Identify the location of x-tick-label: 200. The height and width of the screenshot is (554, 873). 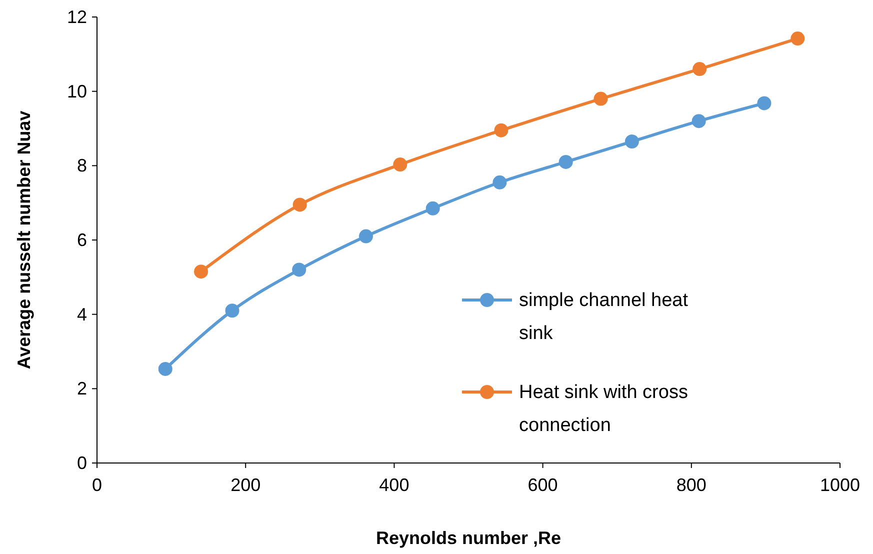
(245, 485).